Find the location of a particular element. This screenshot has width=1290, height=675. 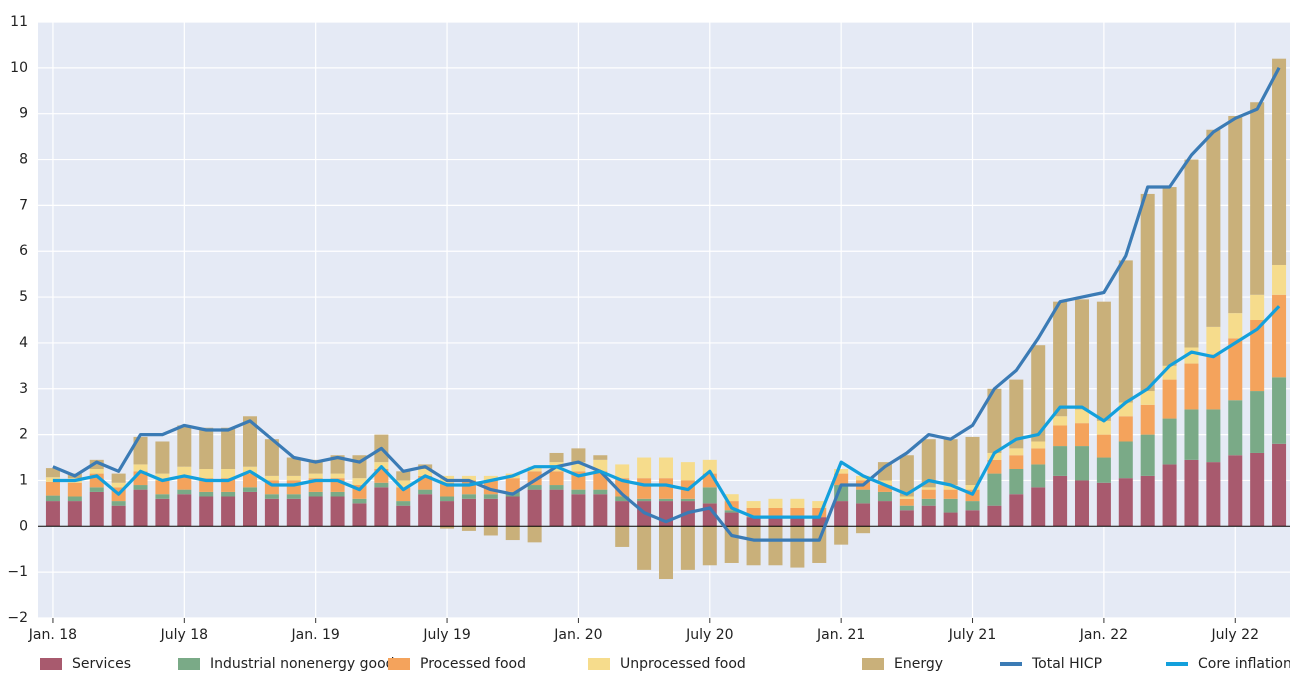

y-tick-label: 10 is located at coordinates (19, 68).